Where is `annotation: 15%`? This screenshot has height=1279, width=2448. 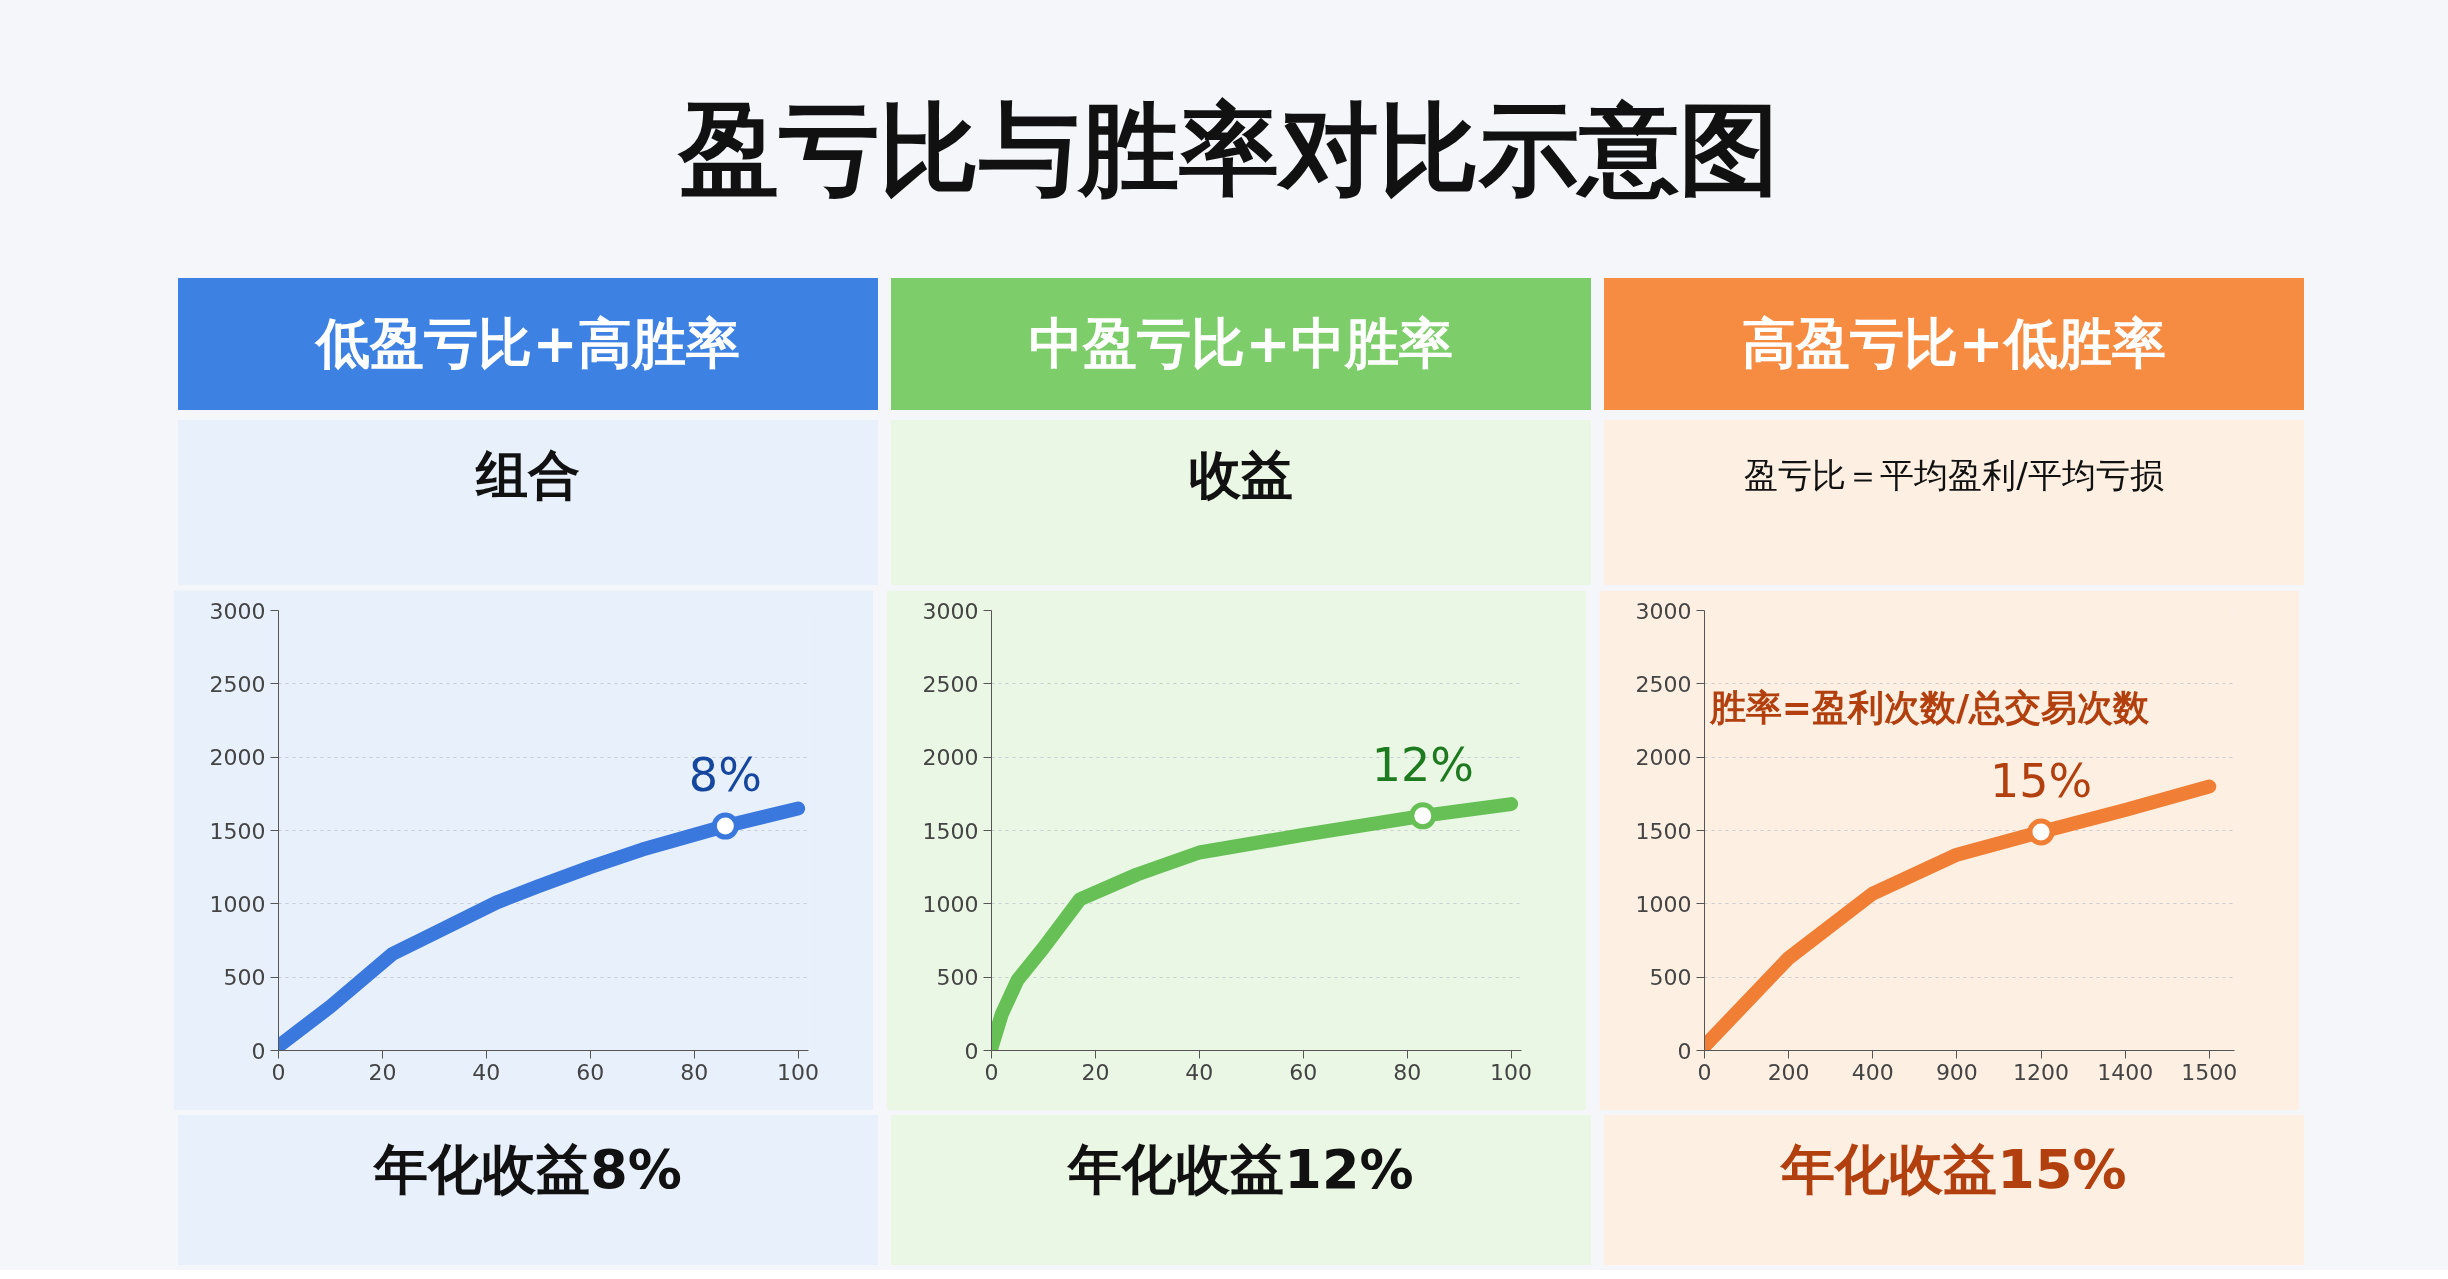
annotation: 15% is located at coordinates (2041, 780).